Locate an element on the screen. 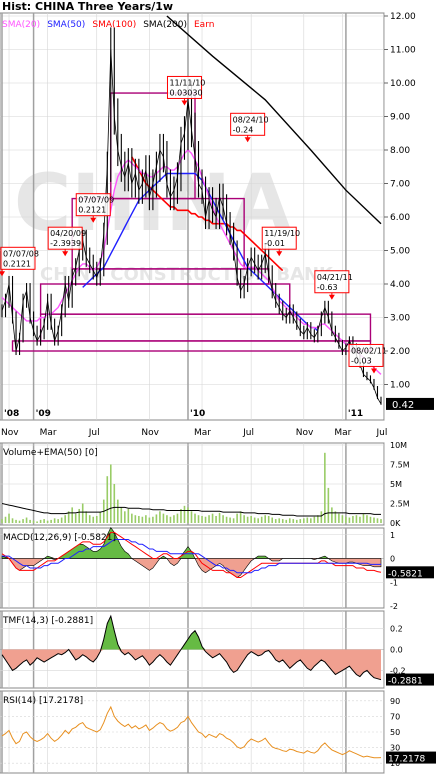  tmf-panel: TMF(14,3) [-0.2881] 0.2 0.0 -0.2 -0.2881 is located at coordinates (217, 649).